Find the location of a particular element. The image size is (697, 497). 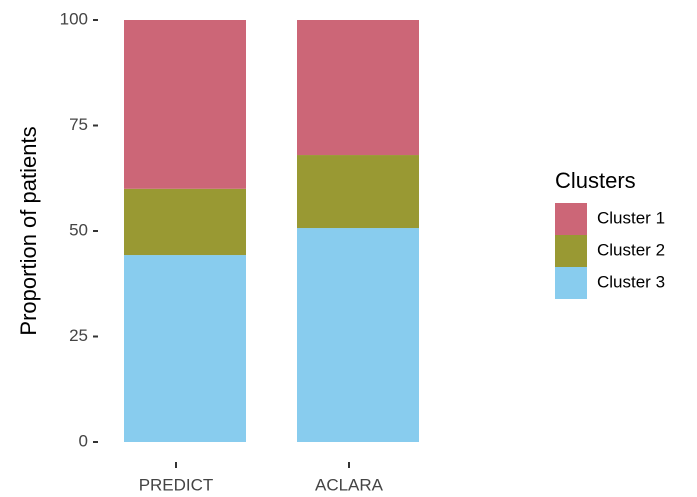

y-tick-label: 100 is located at coordinates (74, 18).